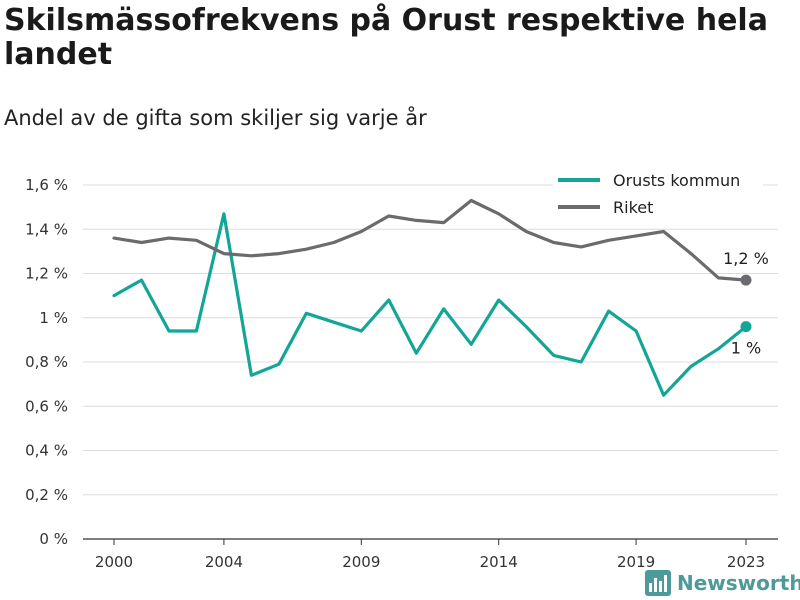  Describe the element at coordinates (46, 495) in the screenshot. I see `y-tick-label: 0,2 %` at that location.